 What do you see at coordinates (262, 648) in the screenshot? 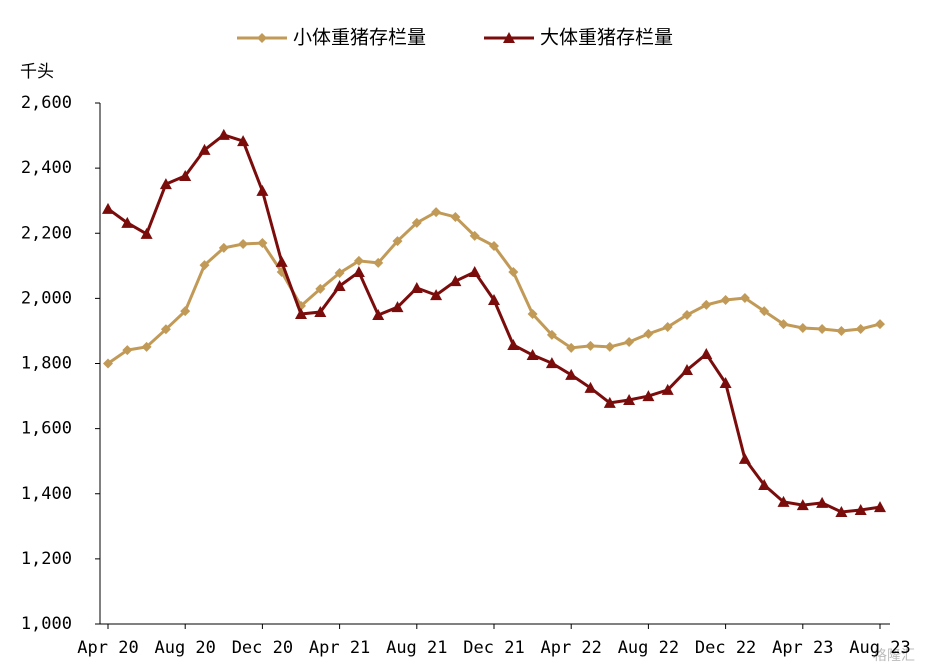
I see `x-tick-label: Dec 20` at bounding box center [262, 648].